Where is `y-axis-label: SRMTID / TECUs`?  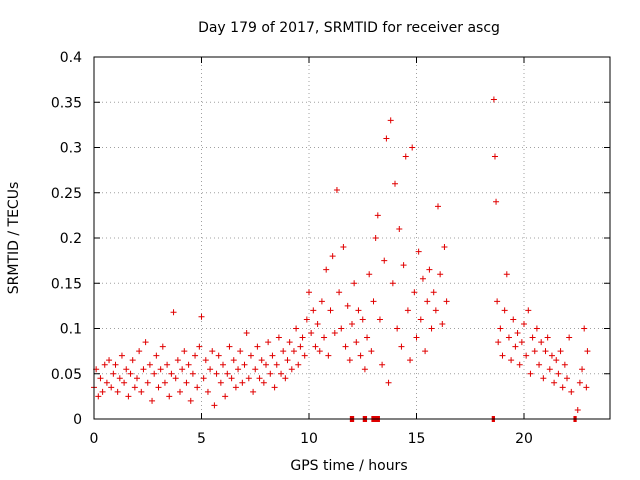
y-axis-label: SRMTID / TECUs is located at coordinates (14, 238).